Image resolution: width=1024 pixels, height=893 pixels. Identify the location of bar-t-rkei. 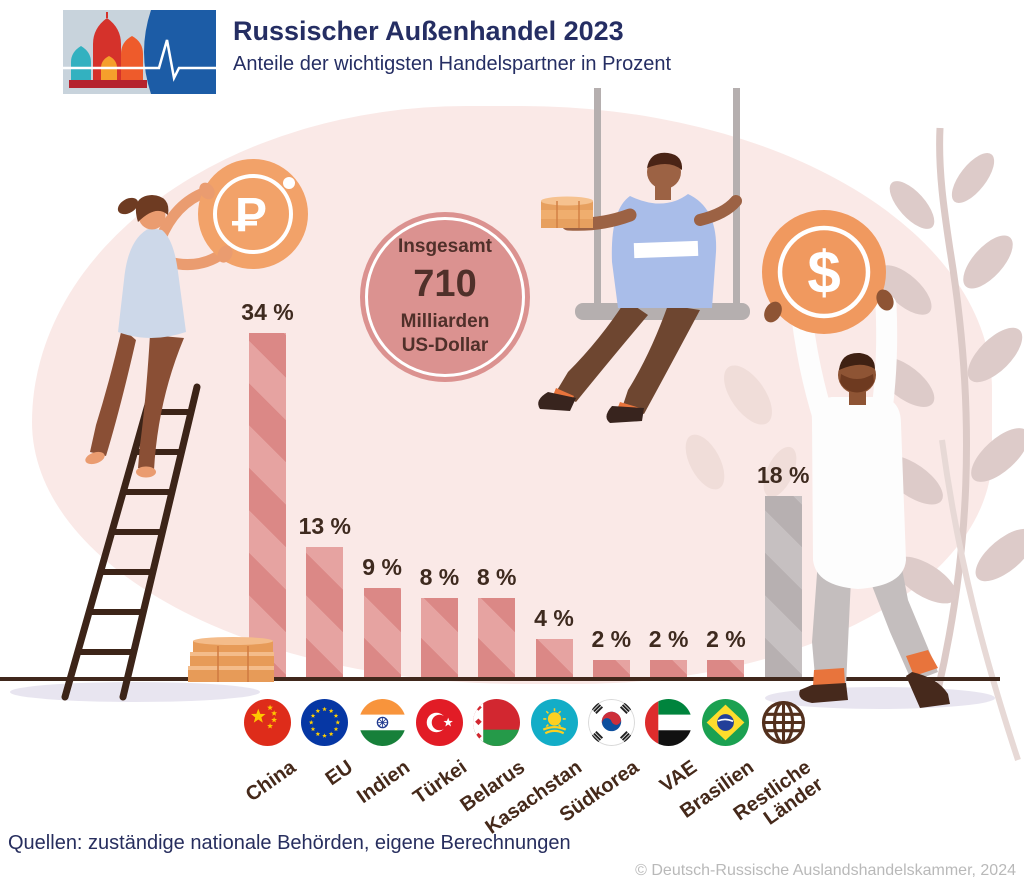
(439, 639).